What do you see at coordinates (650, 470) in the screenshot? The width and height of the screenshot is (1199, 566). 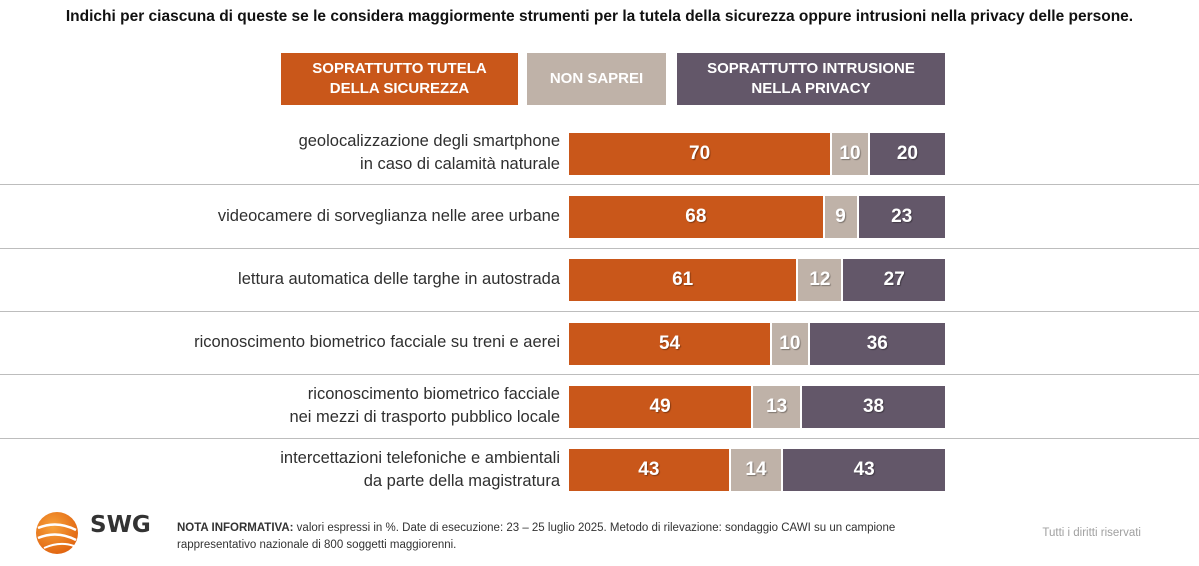 I see `bar-segment-tutela: 43` at bounding box center [650, 470].